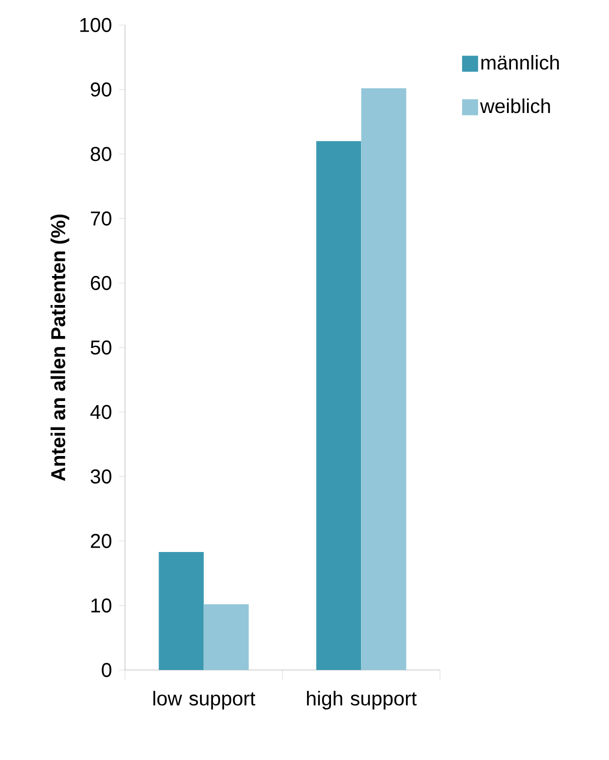 The height and width of the screenshot is (760, 609). What do you see at coordinates (204, 700) in the screenshot?
I see `x-tick-label: low support` at bounding box center [204, 700].